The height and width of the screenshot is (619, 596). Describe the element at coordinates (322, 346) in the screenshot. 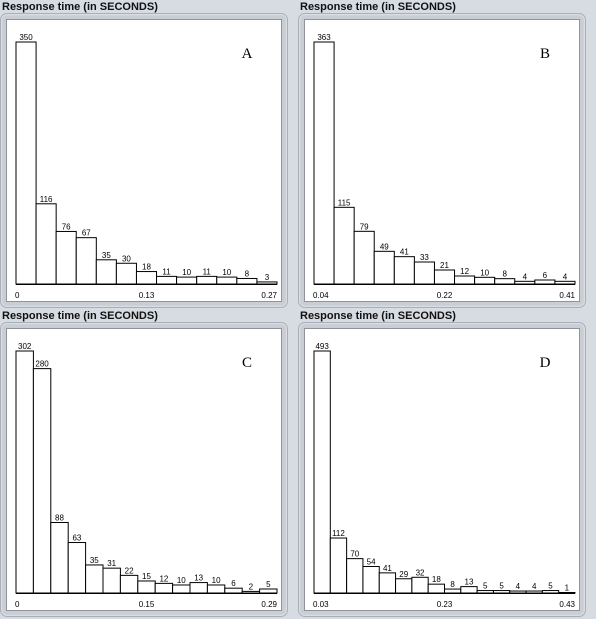

I see `bar-count-label: 493` at that location.